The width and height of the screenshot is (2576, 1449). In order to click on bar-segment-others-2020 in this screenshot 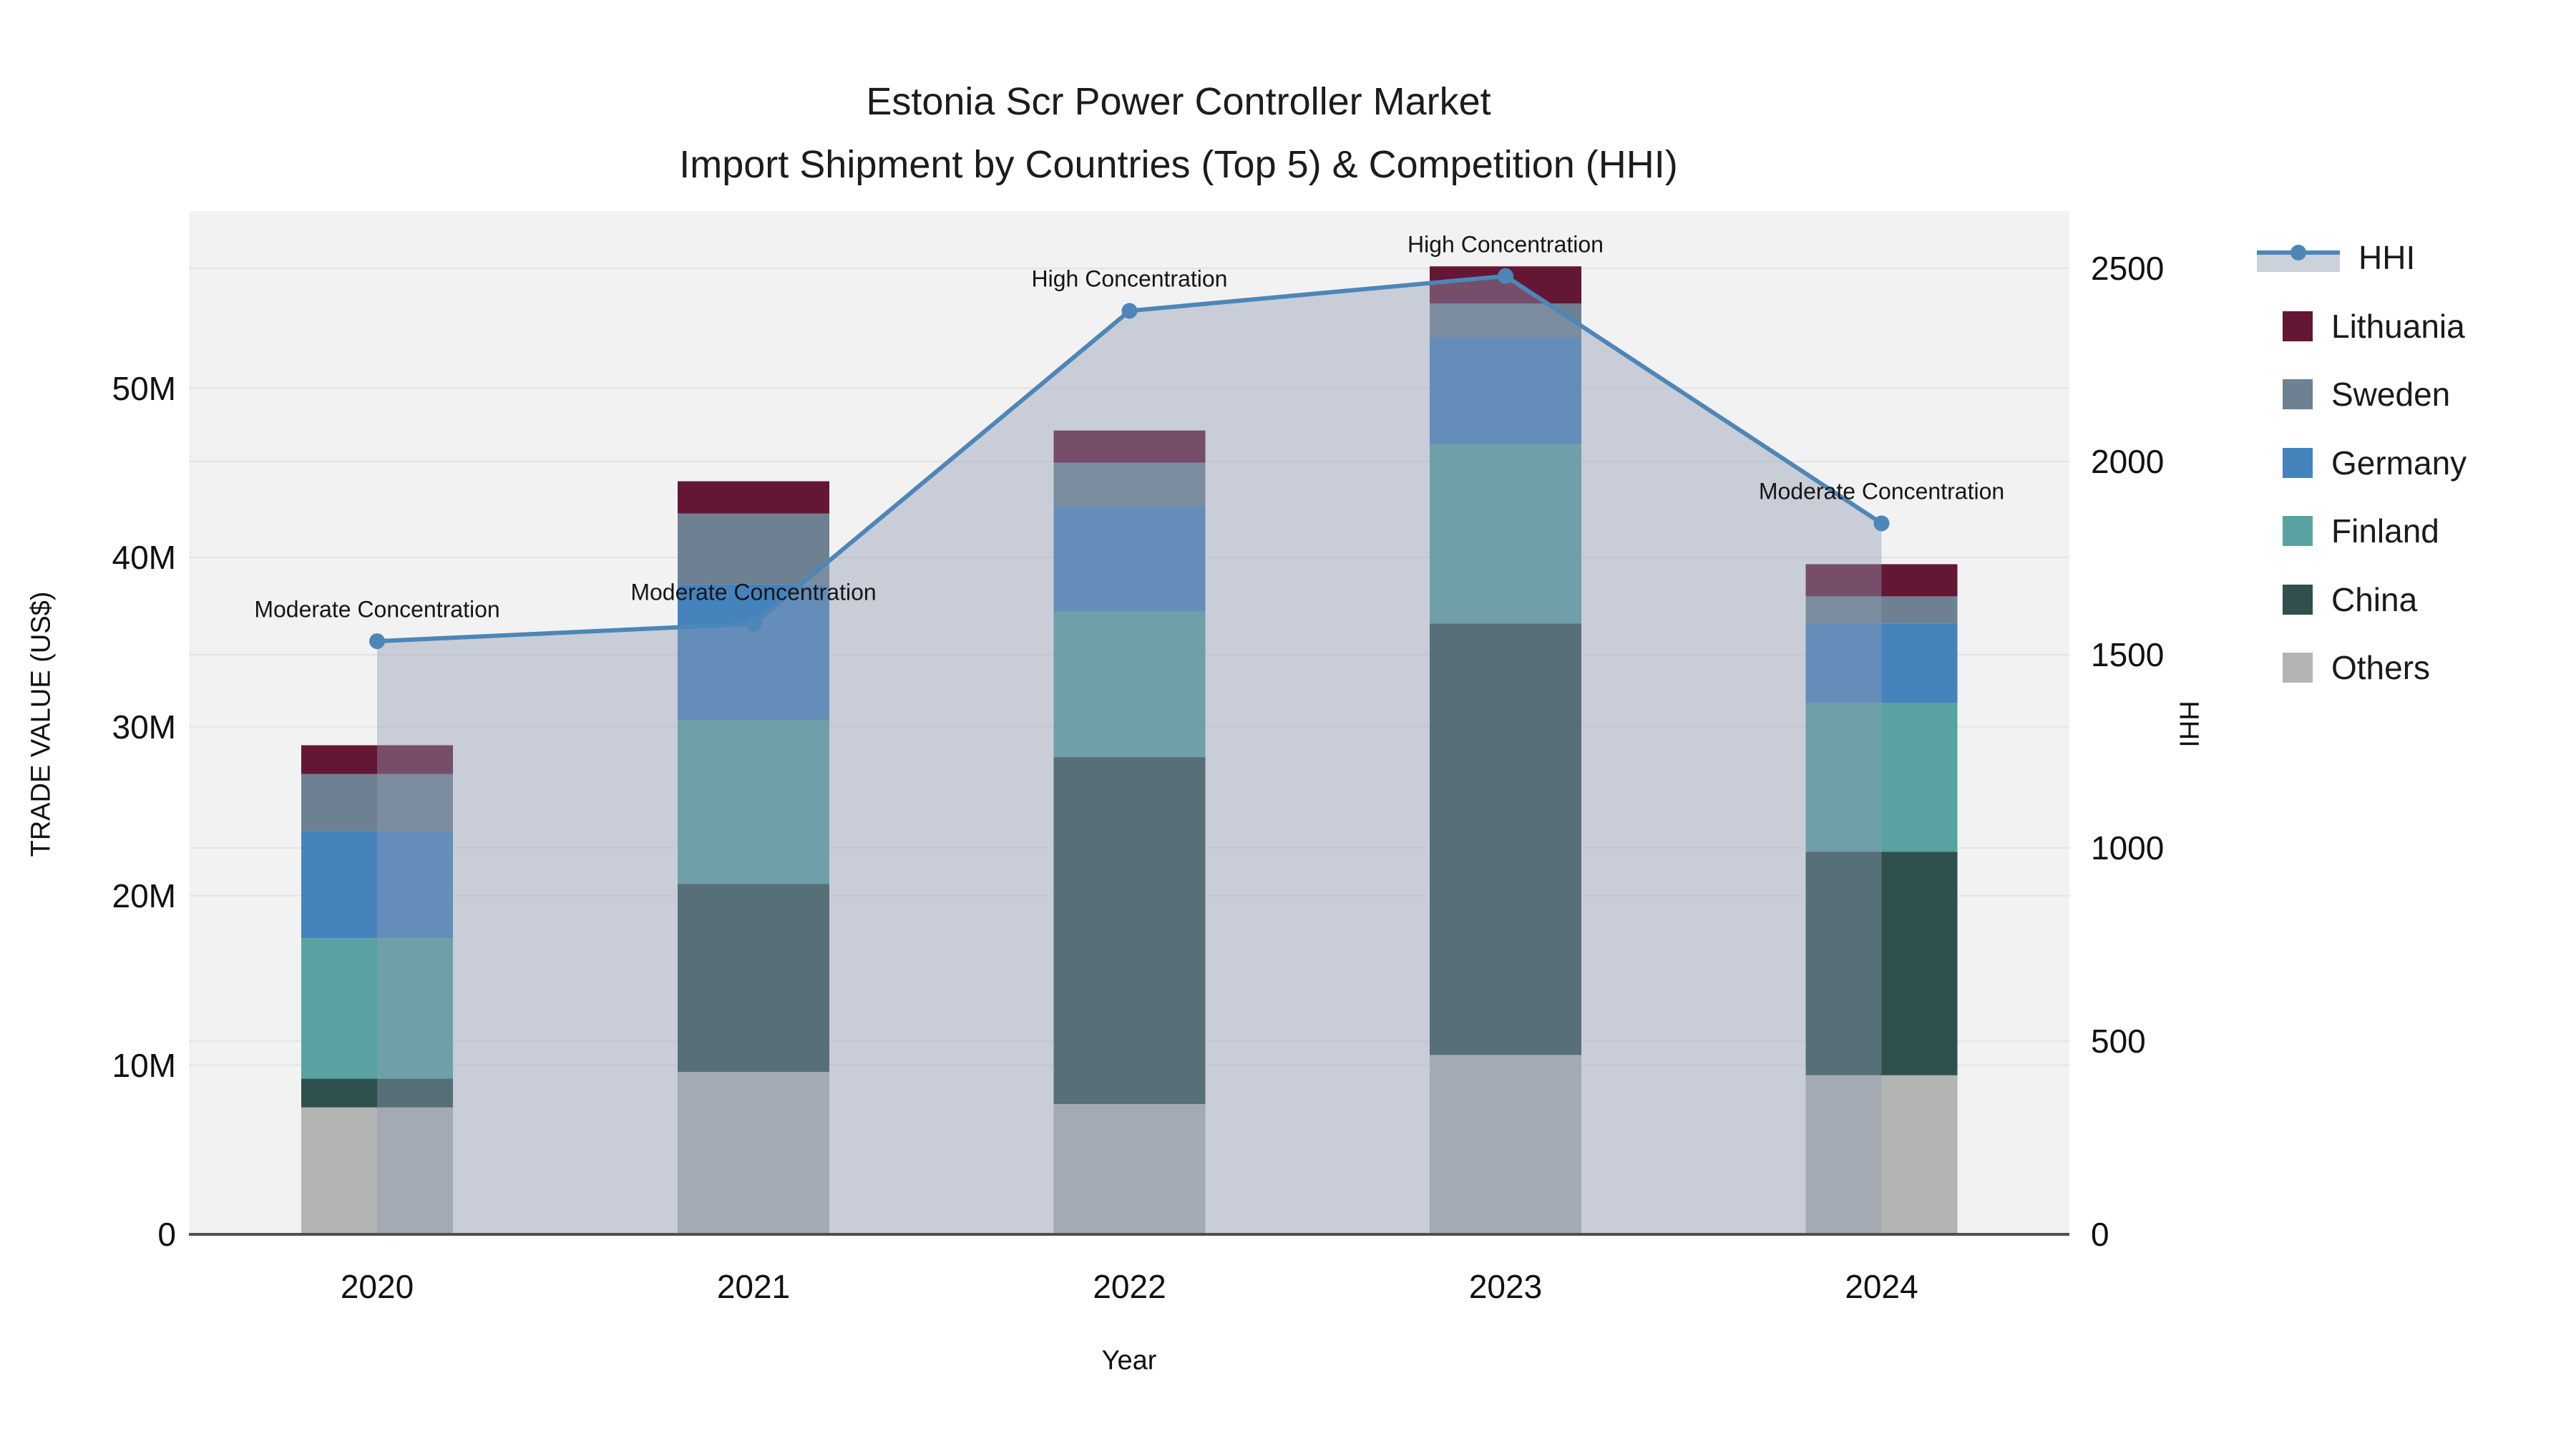, I will do `click(377, 1170)`.